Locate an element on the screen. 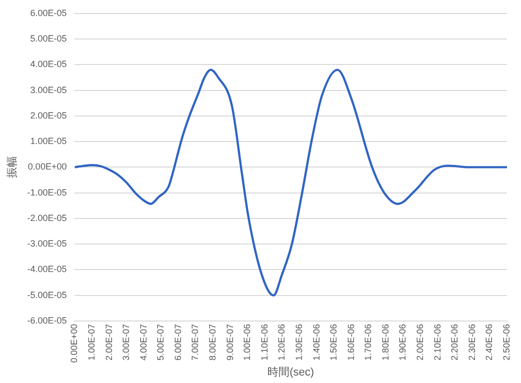  x-tick-label: 5.00E-07 is located at coordinates (161, 342).